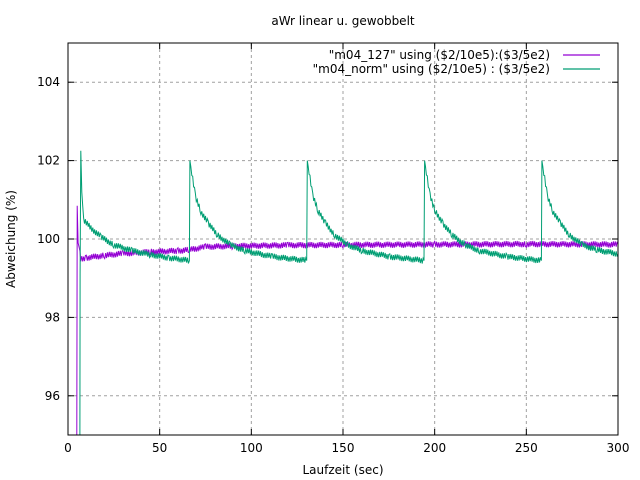 The image size is (640, 480). I want to click on x-tick-label: 300, so click(618, 448).